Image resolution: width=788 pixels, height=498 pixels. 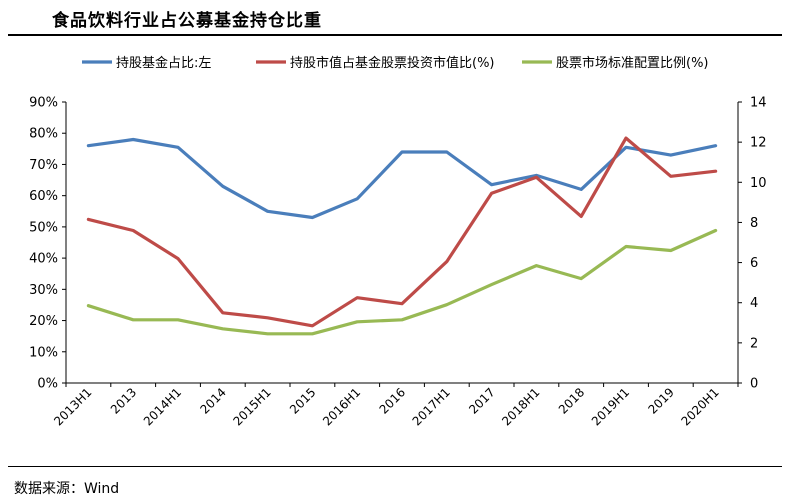 What do you see at coordinates (72, 406) in the screenshot?
I see `x-tick-label: 2013H1` at bounding box center [72, 406].